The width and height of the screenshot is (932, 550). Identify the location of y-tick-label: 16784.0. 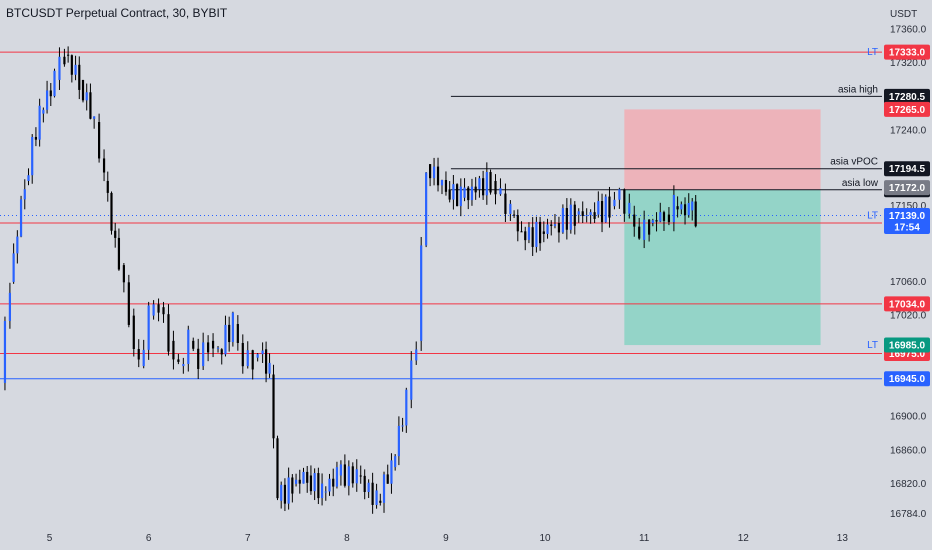
(908, 514).